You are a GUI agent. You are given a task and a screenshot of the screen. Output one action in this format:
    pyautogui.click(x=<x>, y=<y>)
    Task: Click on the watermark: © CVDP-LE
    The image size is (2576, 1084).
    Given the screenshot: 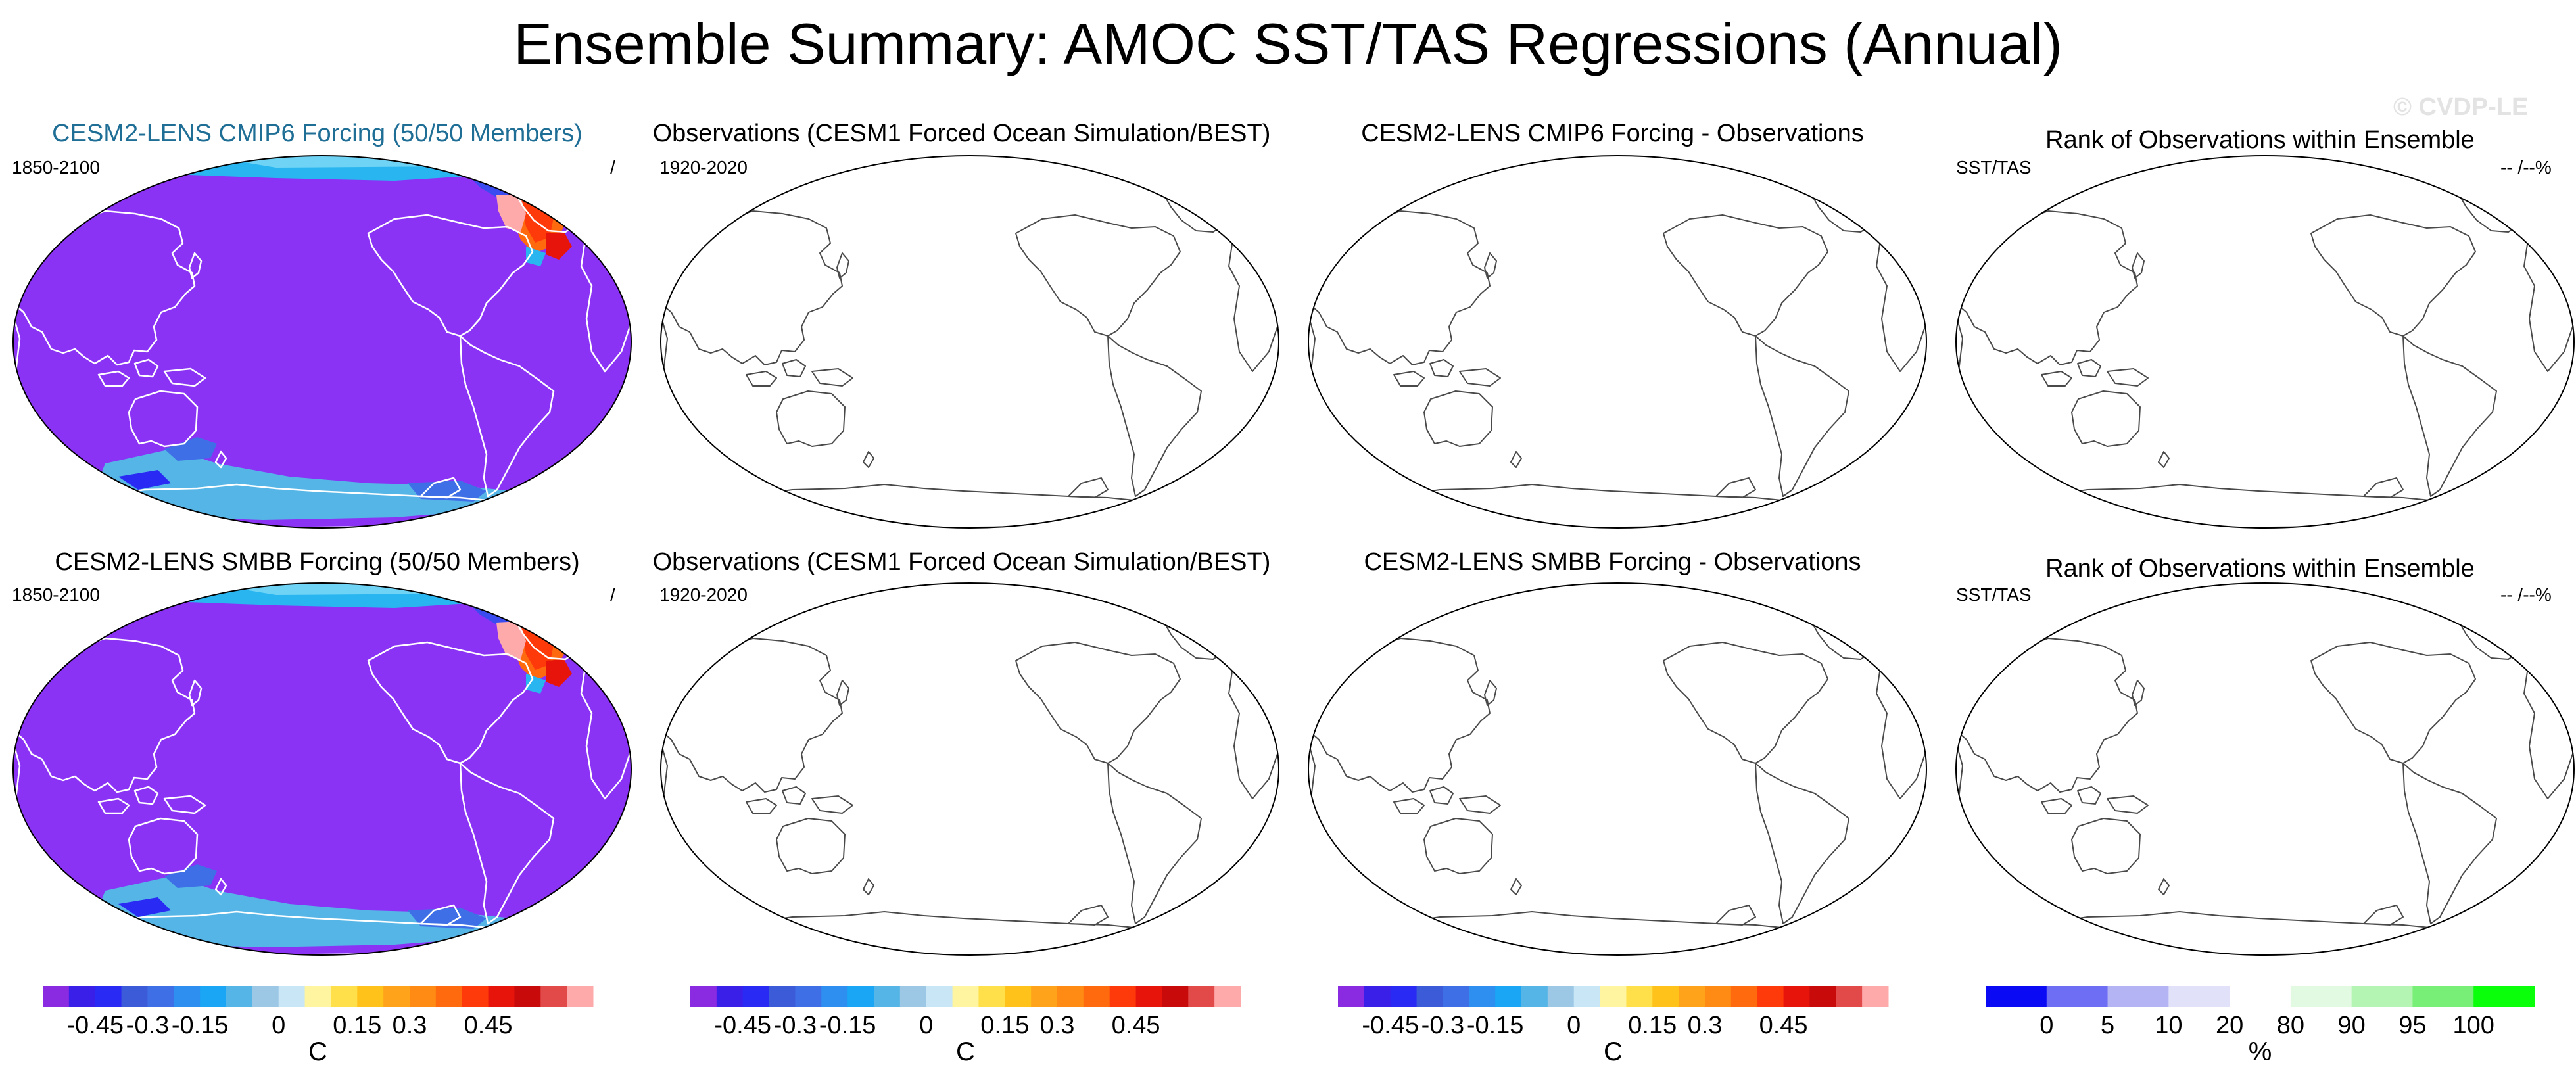 What is the action you would take?
    pyautogui.click(x=2461, y=107)
    